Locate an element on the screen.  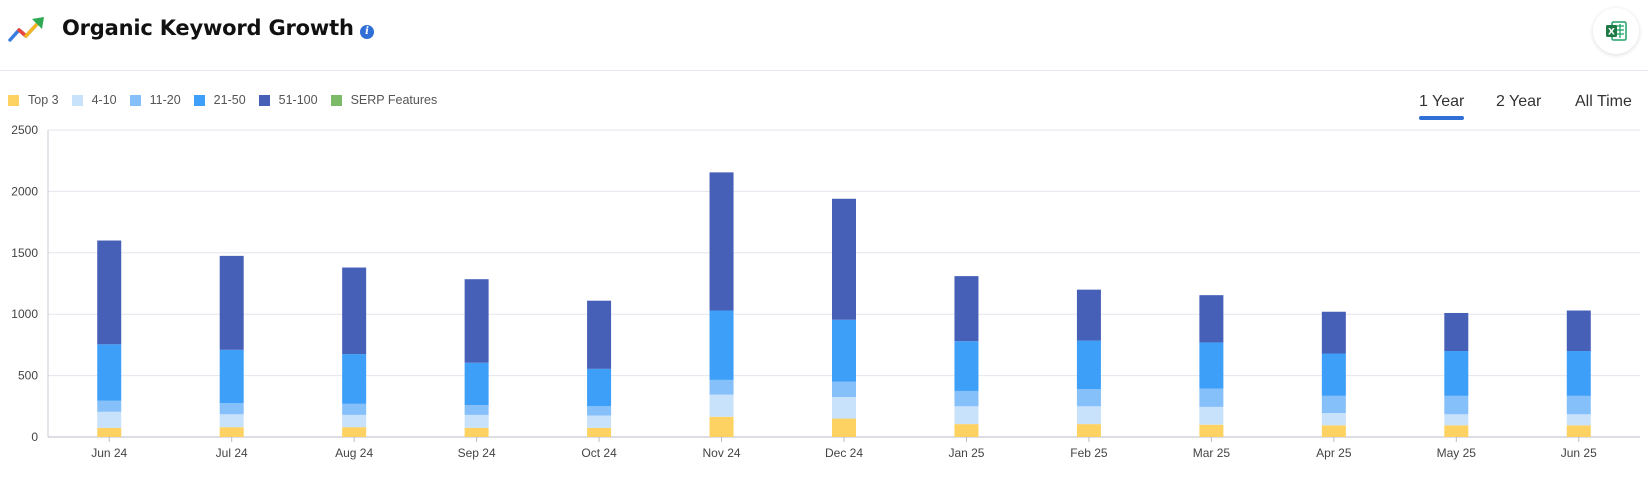
page-title: Organic Keyword Growth is located at coordinates (208, 28).